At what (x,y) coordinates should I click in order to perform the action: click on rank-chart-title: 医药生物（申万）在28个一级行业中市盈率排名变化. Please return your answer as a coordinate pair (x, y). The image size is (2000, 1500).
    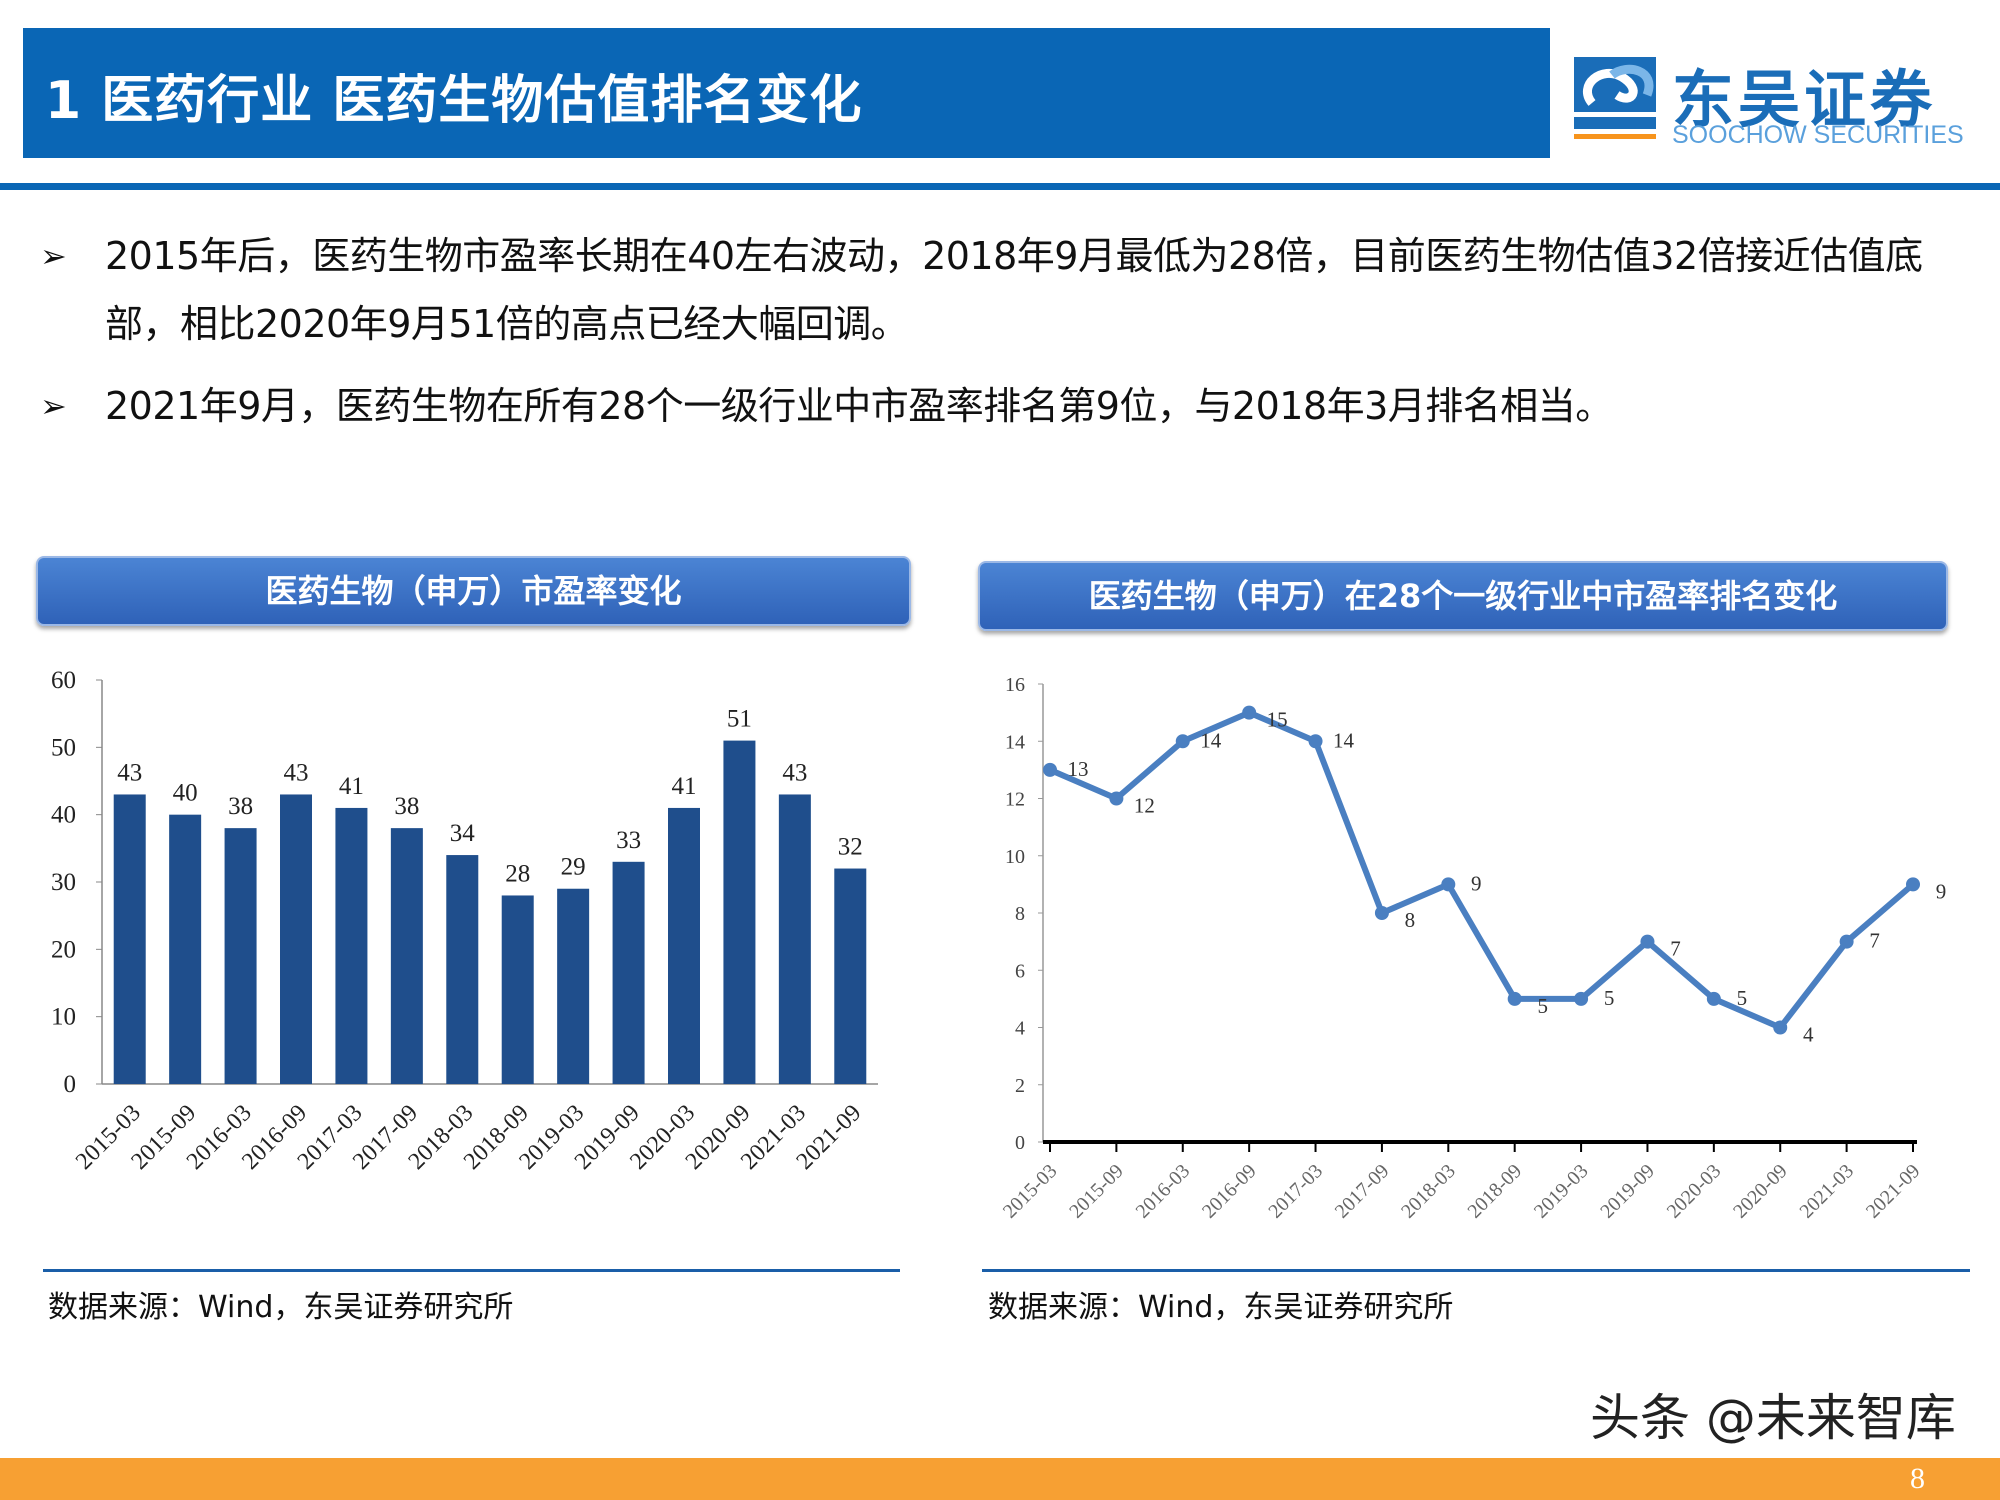
    Looking at the image, I should click on (1463, 596).